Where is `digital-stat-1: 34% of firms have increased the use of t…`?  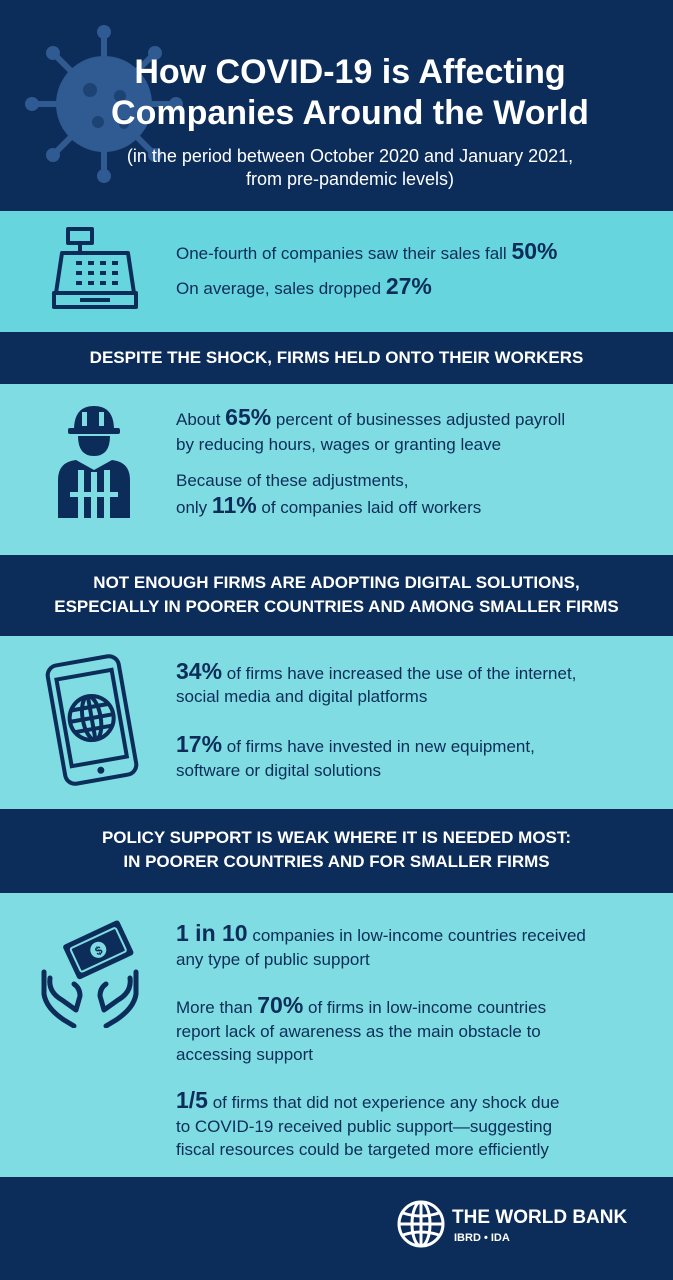 digital-stat-1: 34% of firms have increased the use of t… is located at coordinates (376, 672).